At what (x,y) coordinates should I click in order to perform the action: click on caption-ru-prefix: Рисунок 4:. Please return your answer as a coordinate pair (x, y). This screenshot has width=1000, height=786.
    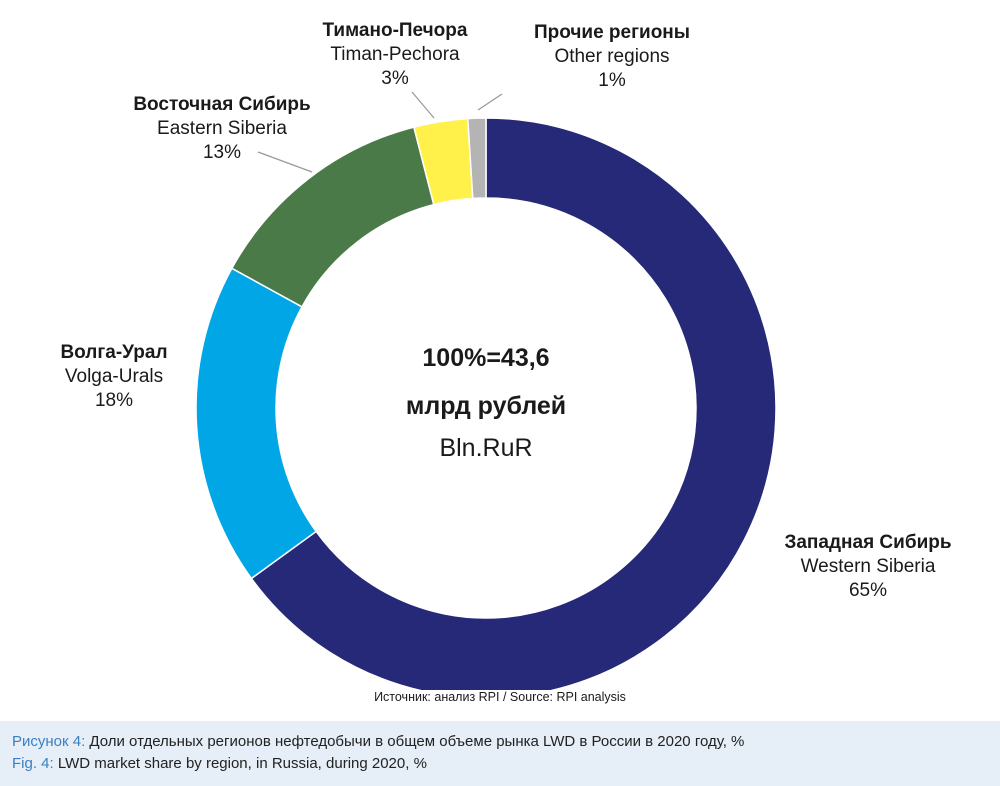
    Looking at the image, I should click on (49, 741).